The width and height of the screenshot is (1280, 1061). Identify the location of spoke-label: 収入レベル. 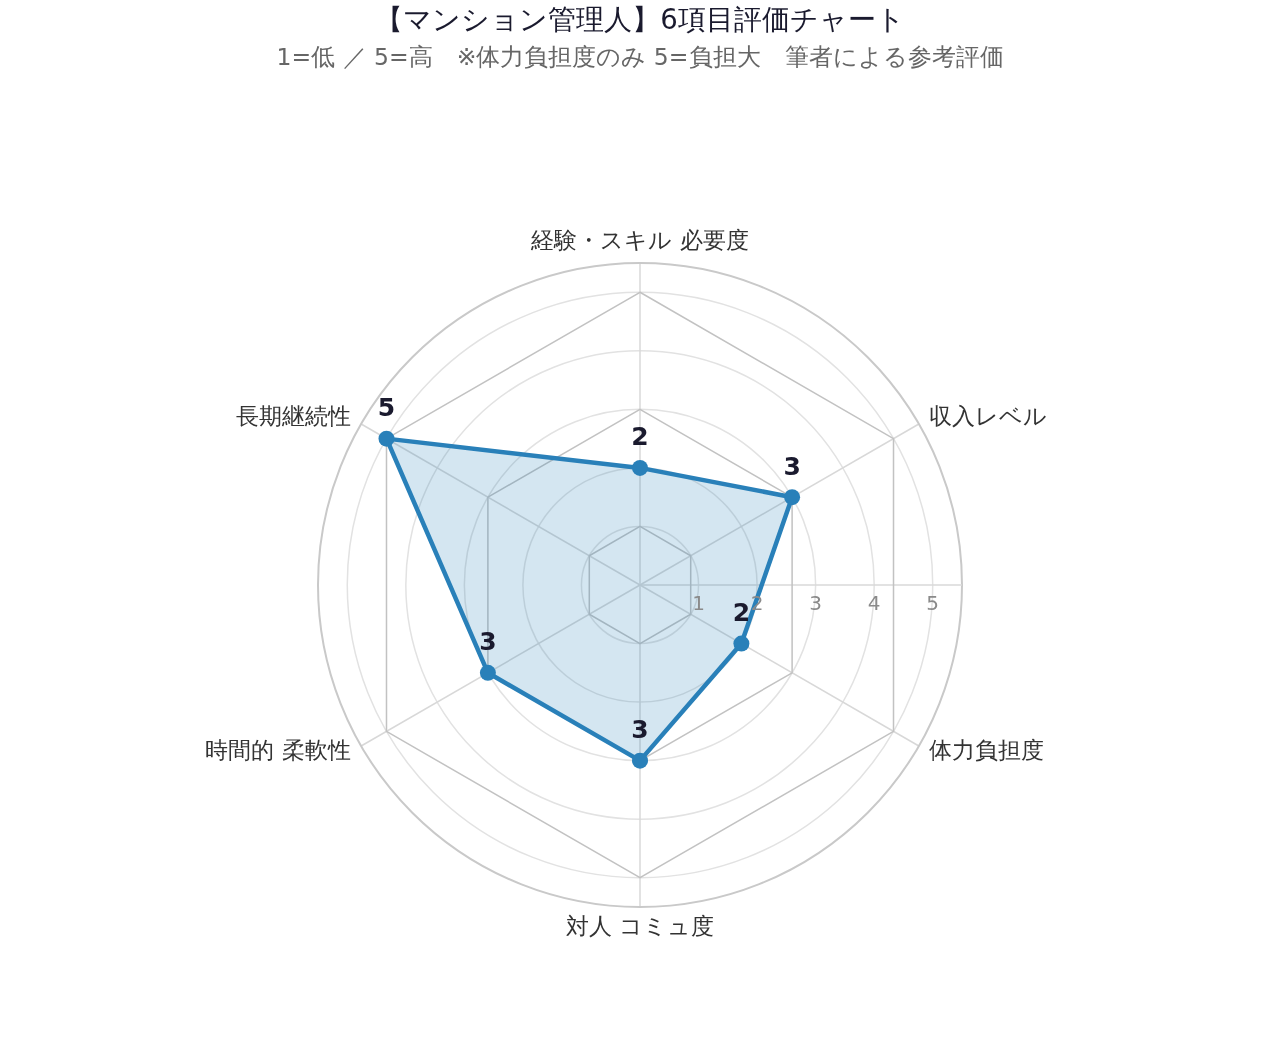
(988, 415).